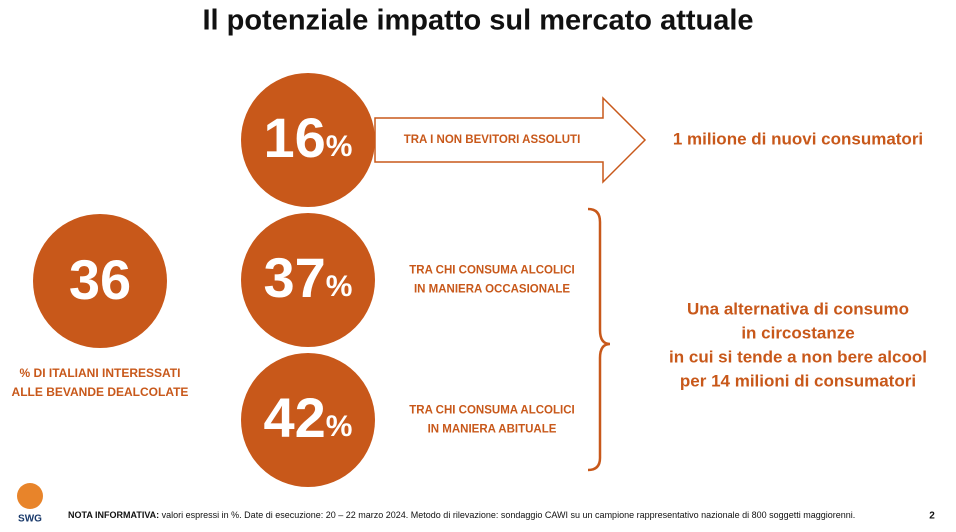 Image resolution: width=956 pixels, height=532 pixels. I want to click on main-circle, so click(100, 281).